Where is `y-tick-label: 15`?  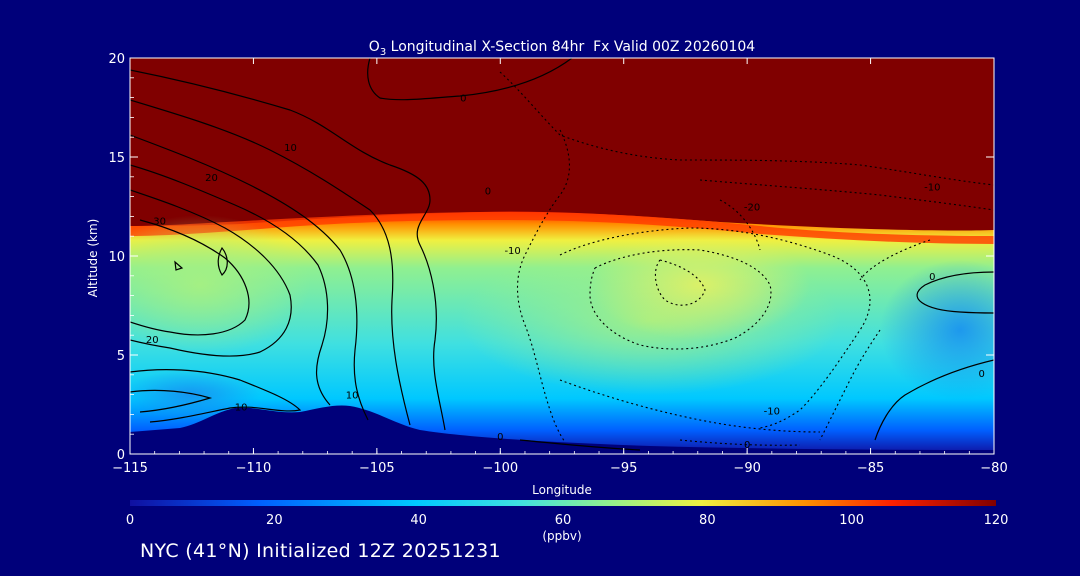
y-tick-label: 15 is located at coordinates (116, 158).